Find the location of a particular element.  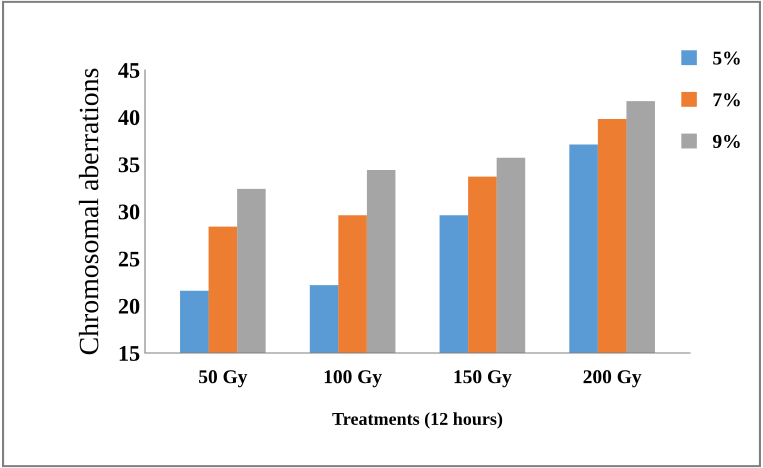

y-tick-label: 20 is located at coordinates (129, 306).